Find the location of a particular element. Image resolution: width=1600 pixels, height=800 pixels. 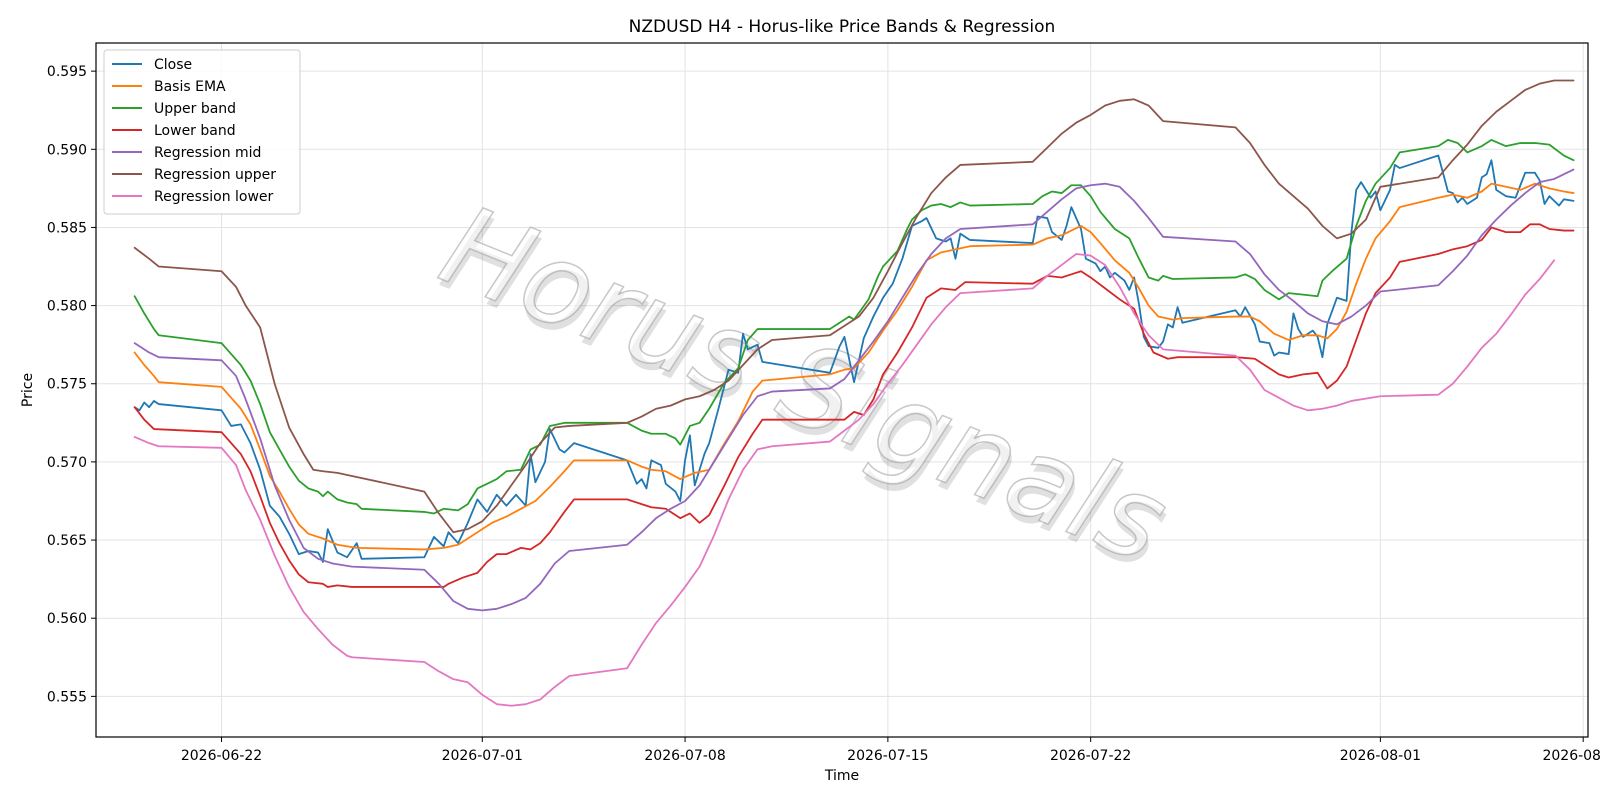

y-tick-label: 0.555 is located at coordinates (67, 697).